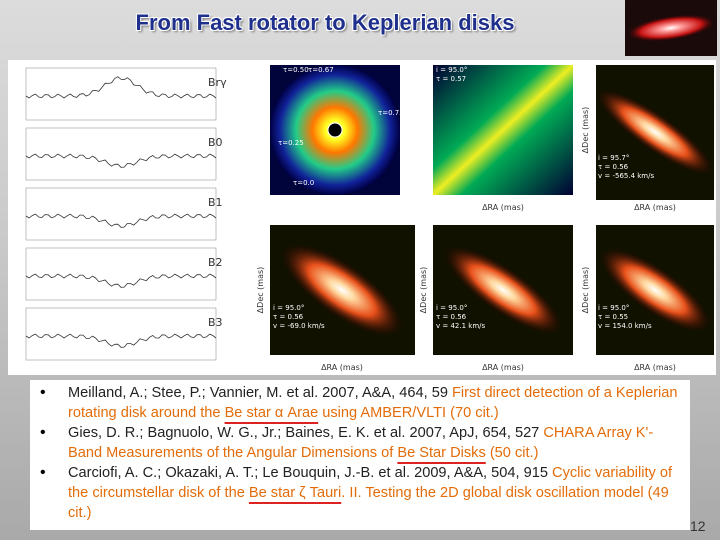  I want to click on panel-param: v = 42.1 km/s, so click(461, 326).